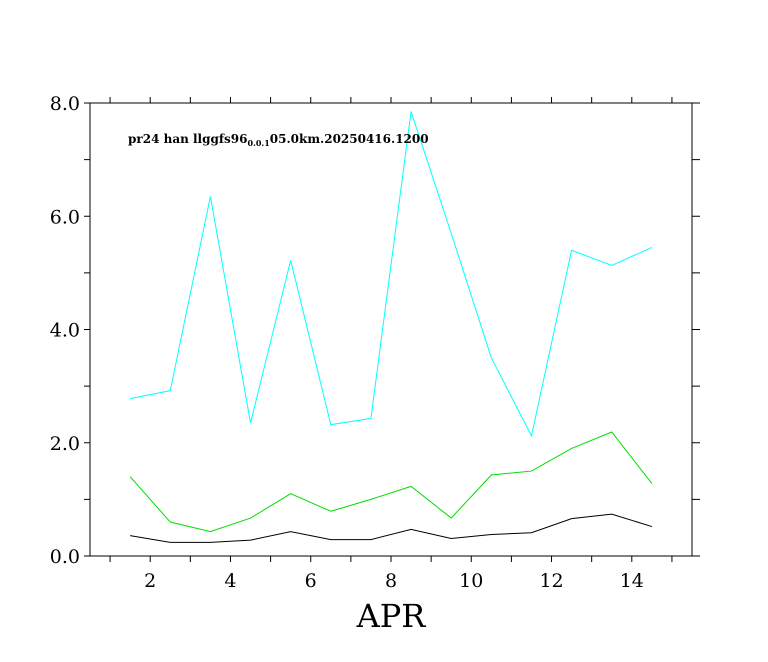  I want to click on x-axis-title: APR, so click(391, 616).